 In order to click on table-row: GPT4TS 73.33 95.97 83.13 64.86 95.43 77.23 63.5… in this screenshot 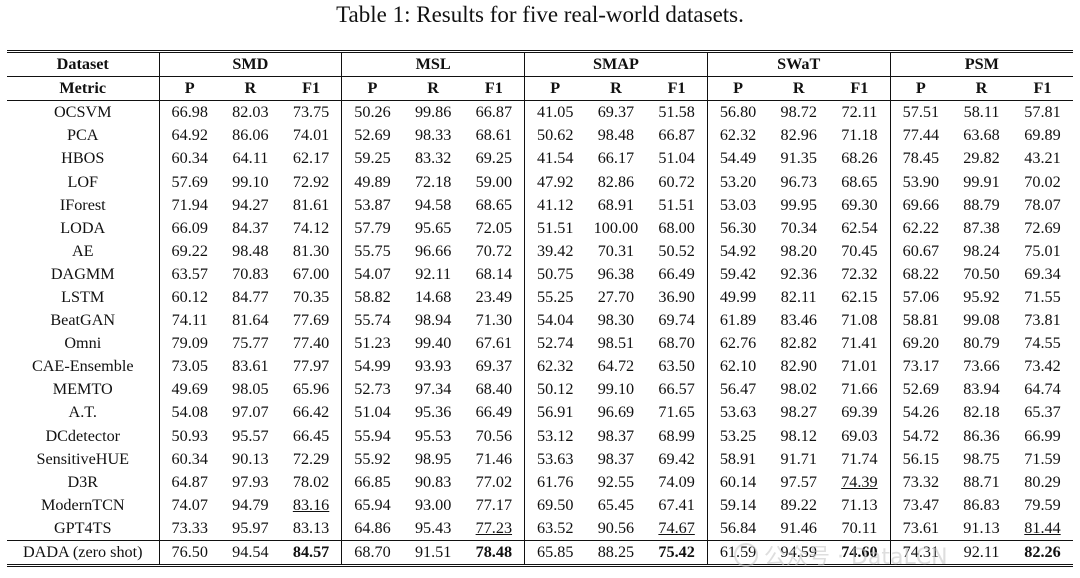, I will do `click(540, 528)`.